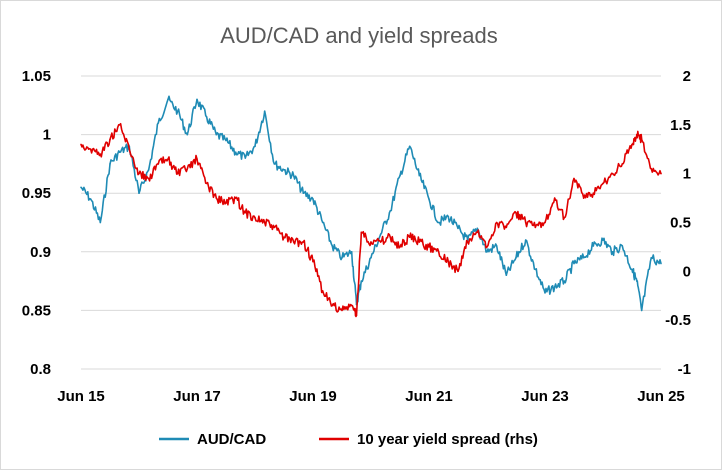  Describe the element at coordinates (678, 320) in the screenshot. I see `right-tick-label: -0.5` at that location.